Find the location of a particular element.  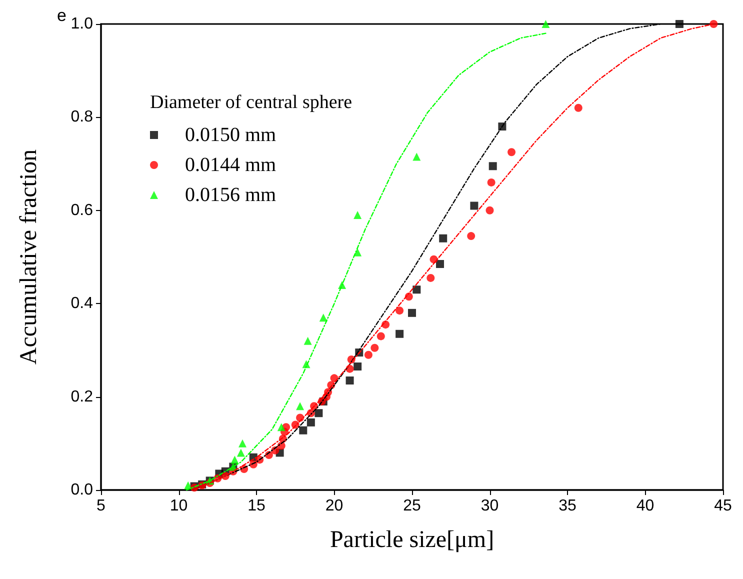

text: e is located at coordinates (61, 15).